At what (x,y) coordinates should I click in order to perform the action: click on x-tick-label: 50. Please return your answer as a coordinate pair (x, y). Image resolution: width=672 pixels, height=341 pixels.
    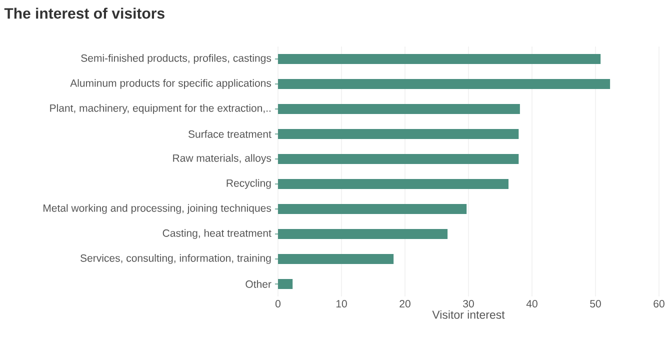
    Looking at the image, I should click on (595, 304).